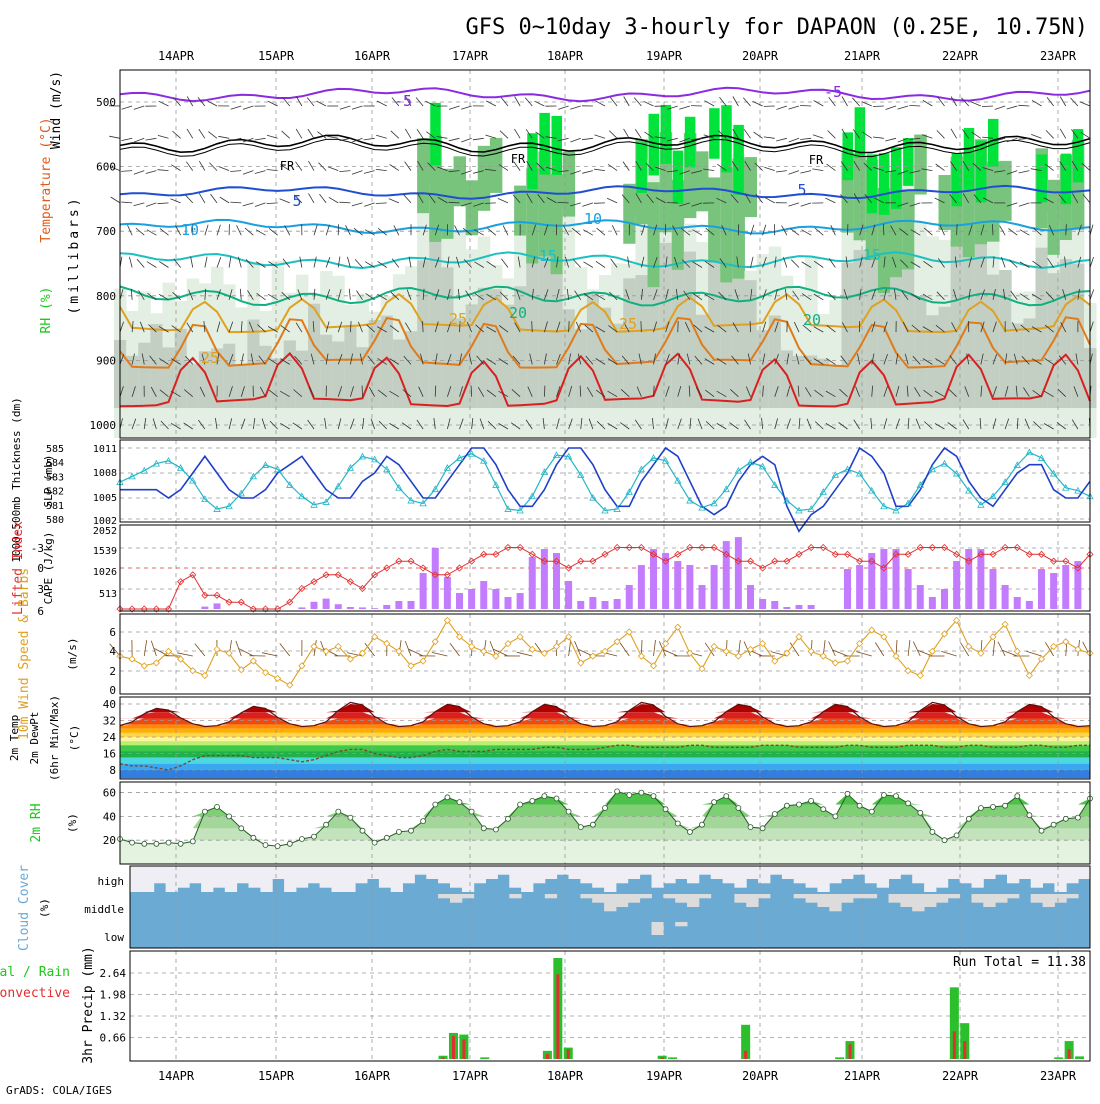  Describe the element at coordinates (113, 1016) in the screenshot. I see `precip-y-tick: 1.32` at that location.